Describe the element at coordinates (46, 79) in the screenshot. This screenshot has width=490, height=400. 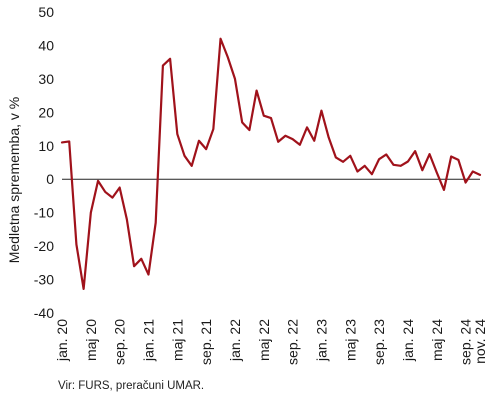
I see `y-tick-label: 30` at that location.